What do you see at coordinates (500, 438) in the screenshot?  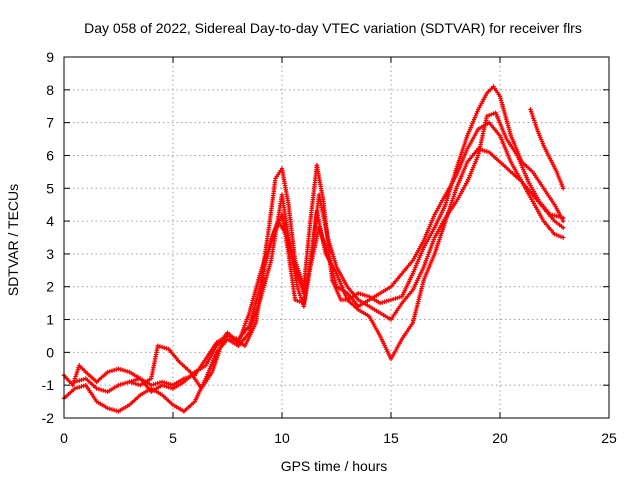 I see `x-tick-label: 20` at bounding box center [500, 438].